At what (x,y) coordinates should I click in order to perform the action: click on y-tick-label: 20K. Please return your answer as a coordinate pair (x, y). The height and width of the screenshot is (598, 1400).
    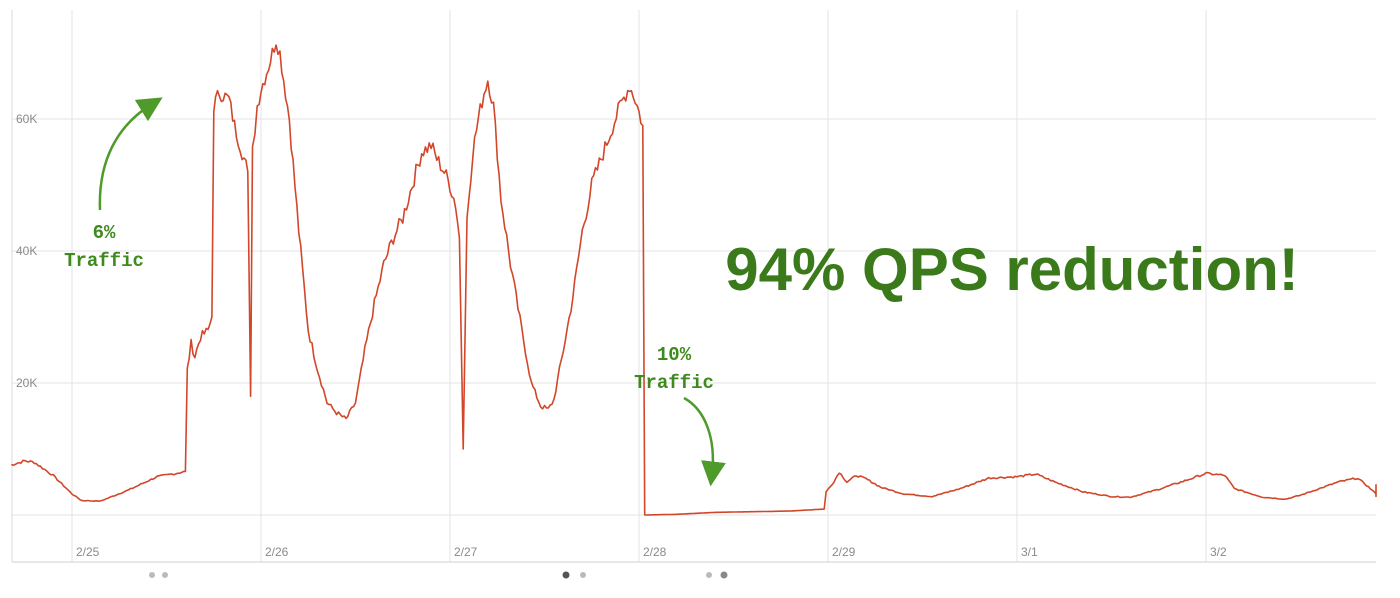
    Looking at the image, I should click on (26, 383).